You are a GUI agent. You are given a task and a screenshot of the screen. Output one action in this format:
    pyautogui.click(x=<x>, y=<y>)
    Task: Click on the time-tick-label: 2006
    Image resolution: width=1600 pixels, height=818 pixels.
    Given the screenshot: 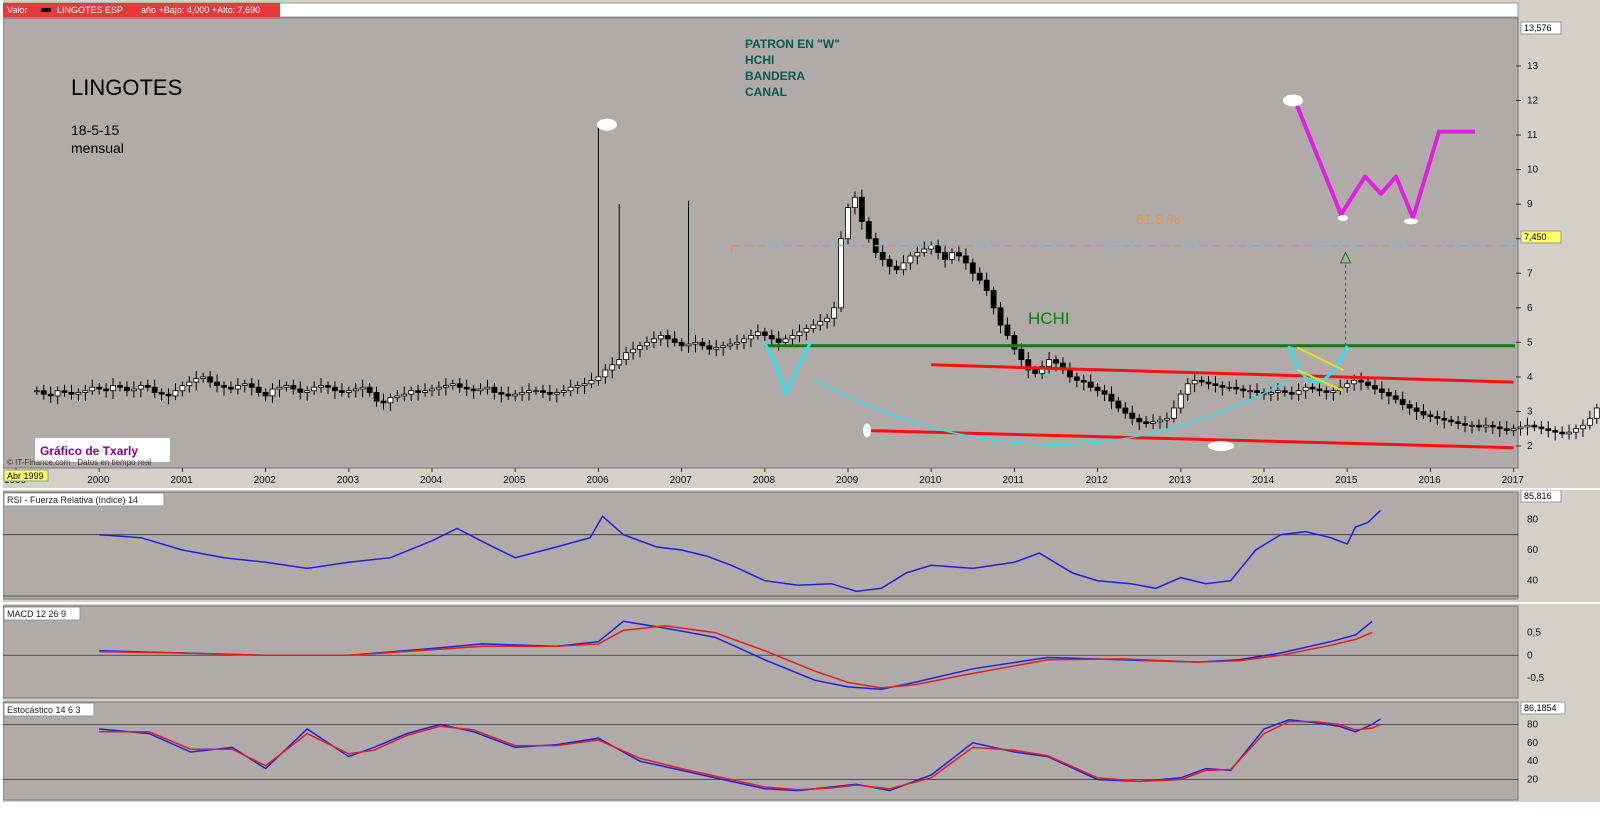 What is the action you would take?
    pyautogui.click(x=597, y=480)
    